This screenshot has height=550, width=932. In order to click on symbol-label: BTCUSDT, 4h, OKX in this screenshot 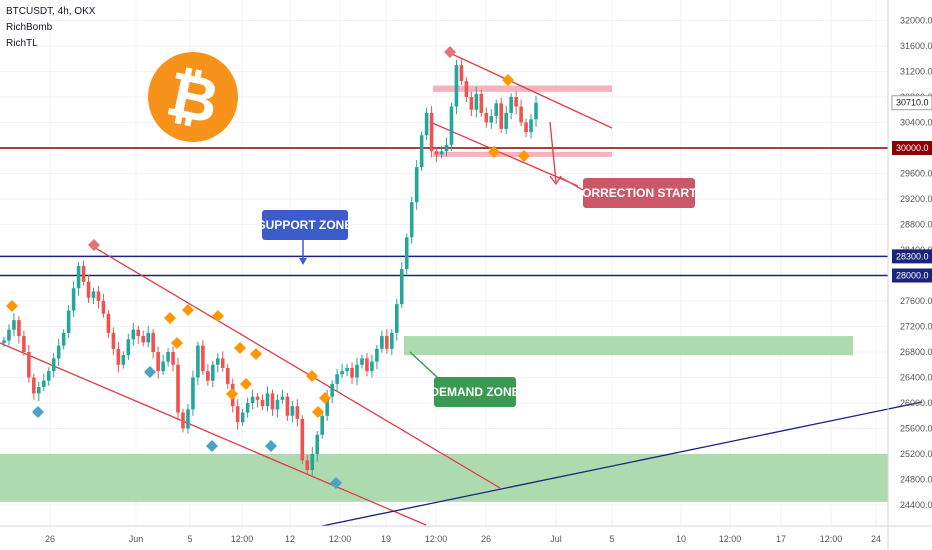, I will do `click(51, 11)`.